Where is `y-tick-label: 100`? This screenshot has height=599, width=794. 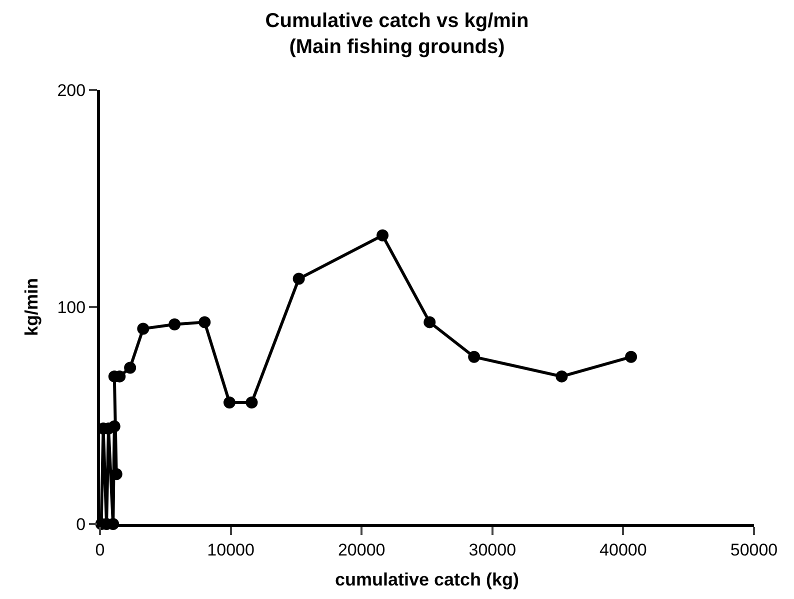
y-tick-label: 100 is located at coordinates (71, 307).